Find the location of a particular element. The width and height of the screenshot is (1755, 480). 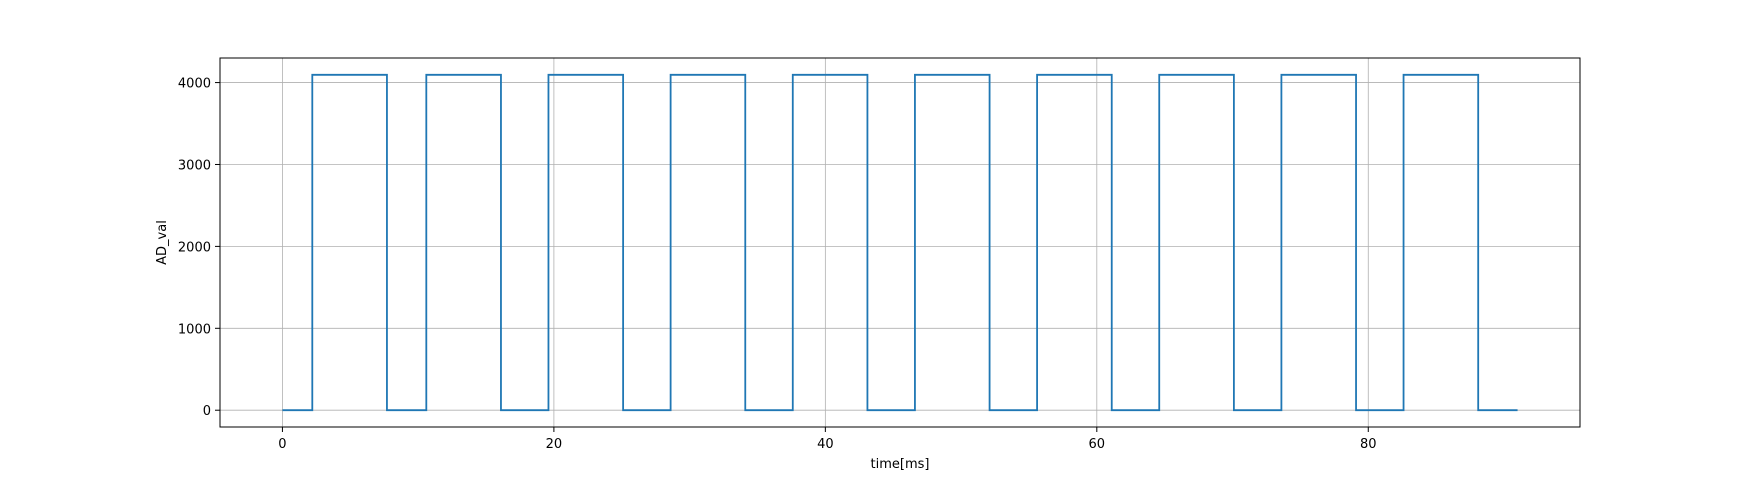

x-tick-label: 80 is located at coordinates (1368, 444).